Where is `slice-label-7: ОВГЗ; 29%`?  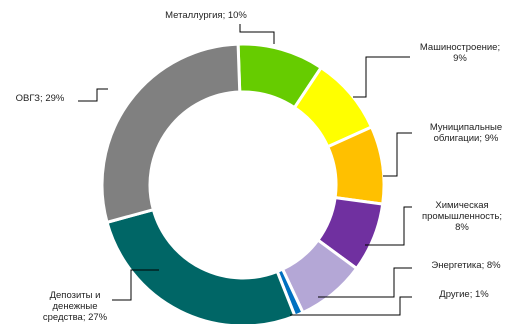 slice-label-7: ОВГЗ; 29% is located at coordinates (40, 98).